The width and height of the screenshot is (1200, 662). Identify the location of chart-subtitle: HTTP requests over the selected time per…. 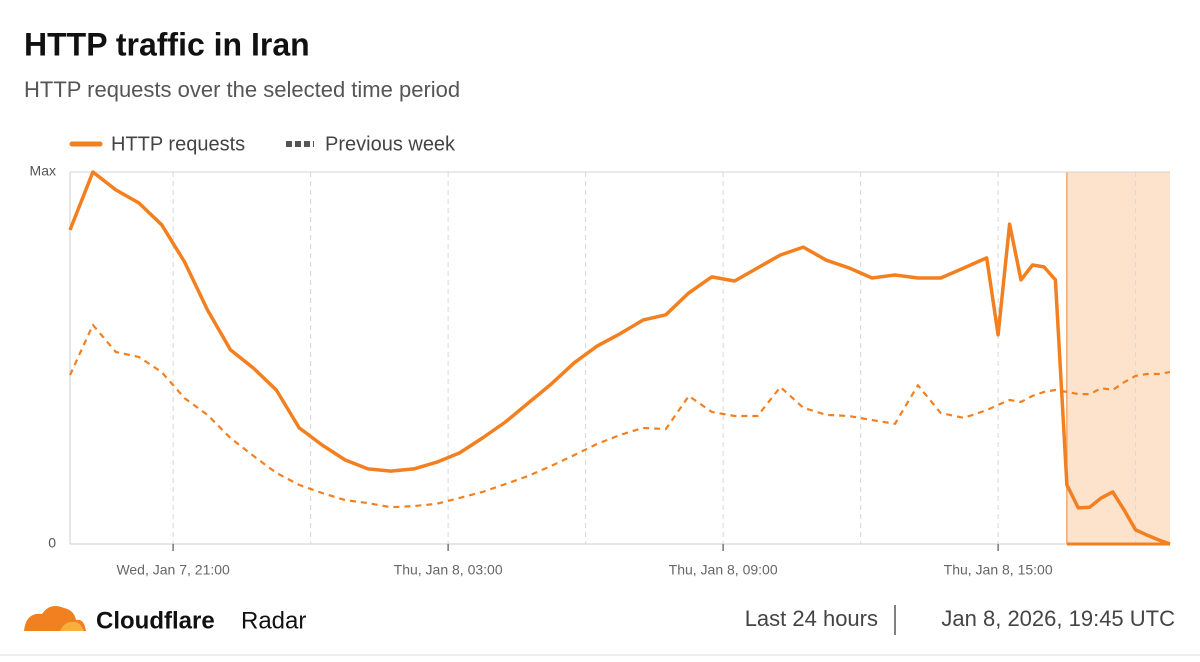
(242, 89).